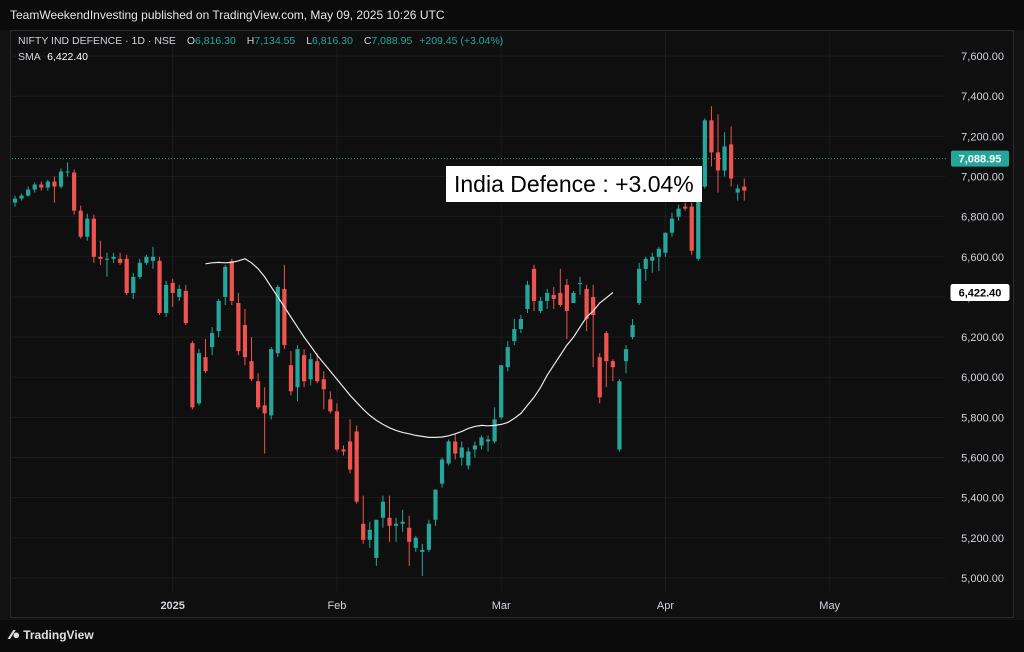 This screenshot has width=1024, height=652. Describe the element at coordinates (982, 97) in the screenshot. I see `y-tick-label: 7,400.00` at that location.